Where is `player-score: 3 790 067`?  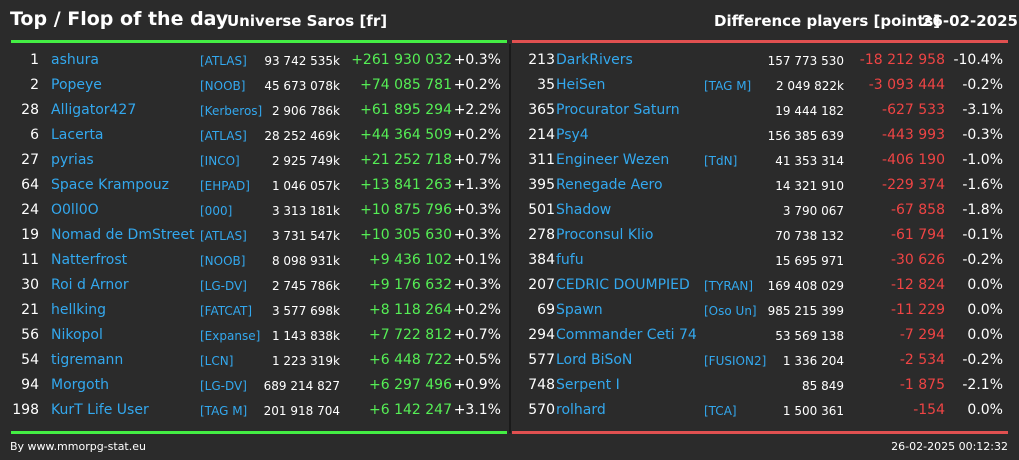 player-score: 3 790 067 is located at coordinates (813, 211).